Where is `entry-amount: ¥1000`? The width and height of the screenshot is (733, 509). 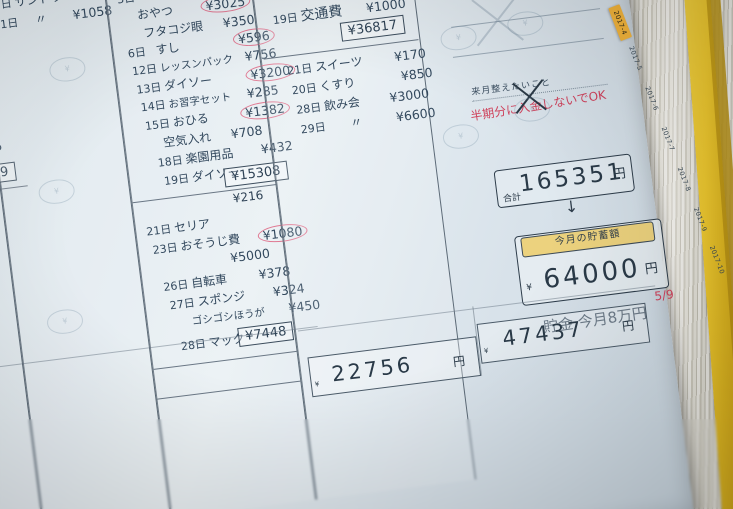
entry-amount: ¥1000 is located at coordinates (386, 8).